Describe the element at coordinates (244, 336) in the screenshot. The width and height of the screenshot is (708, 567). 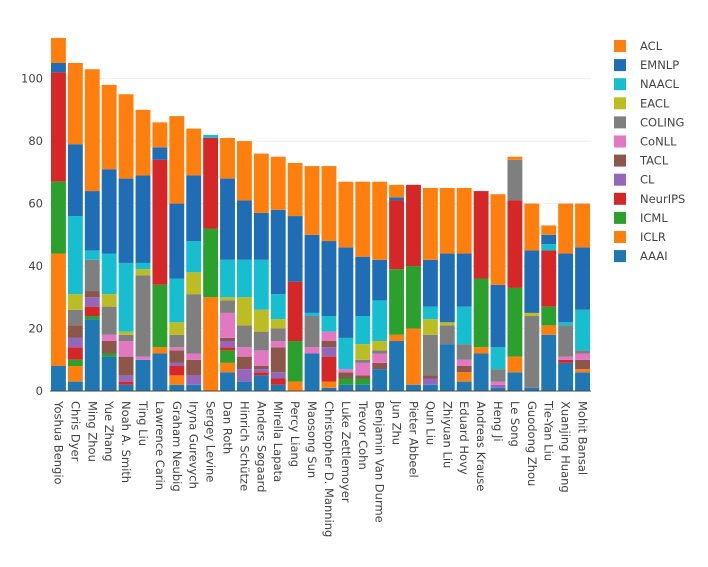
I see `bar-coling-hinrich-schutze` at that location.